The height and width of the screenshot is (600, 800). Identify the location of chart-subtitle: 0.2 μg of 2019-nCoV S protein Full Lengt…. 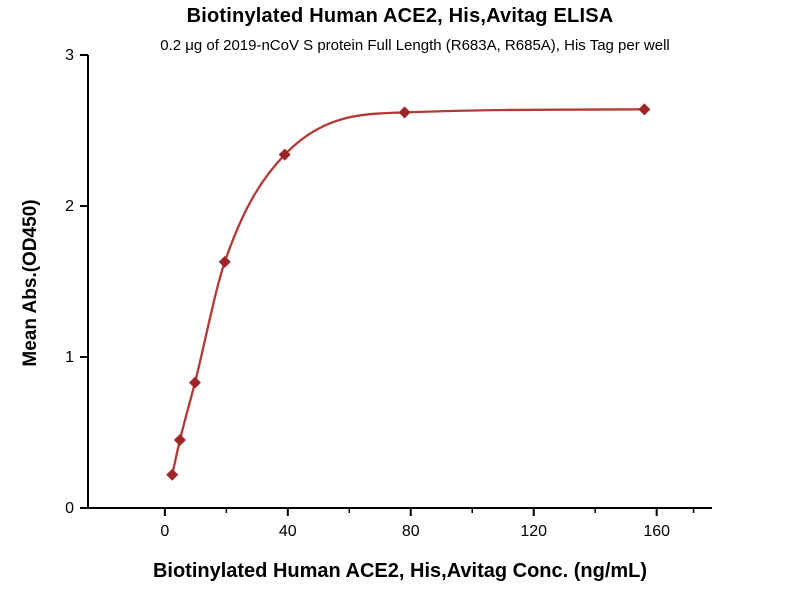
(415, 45).